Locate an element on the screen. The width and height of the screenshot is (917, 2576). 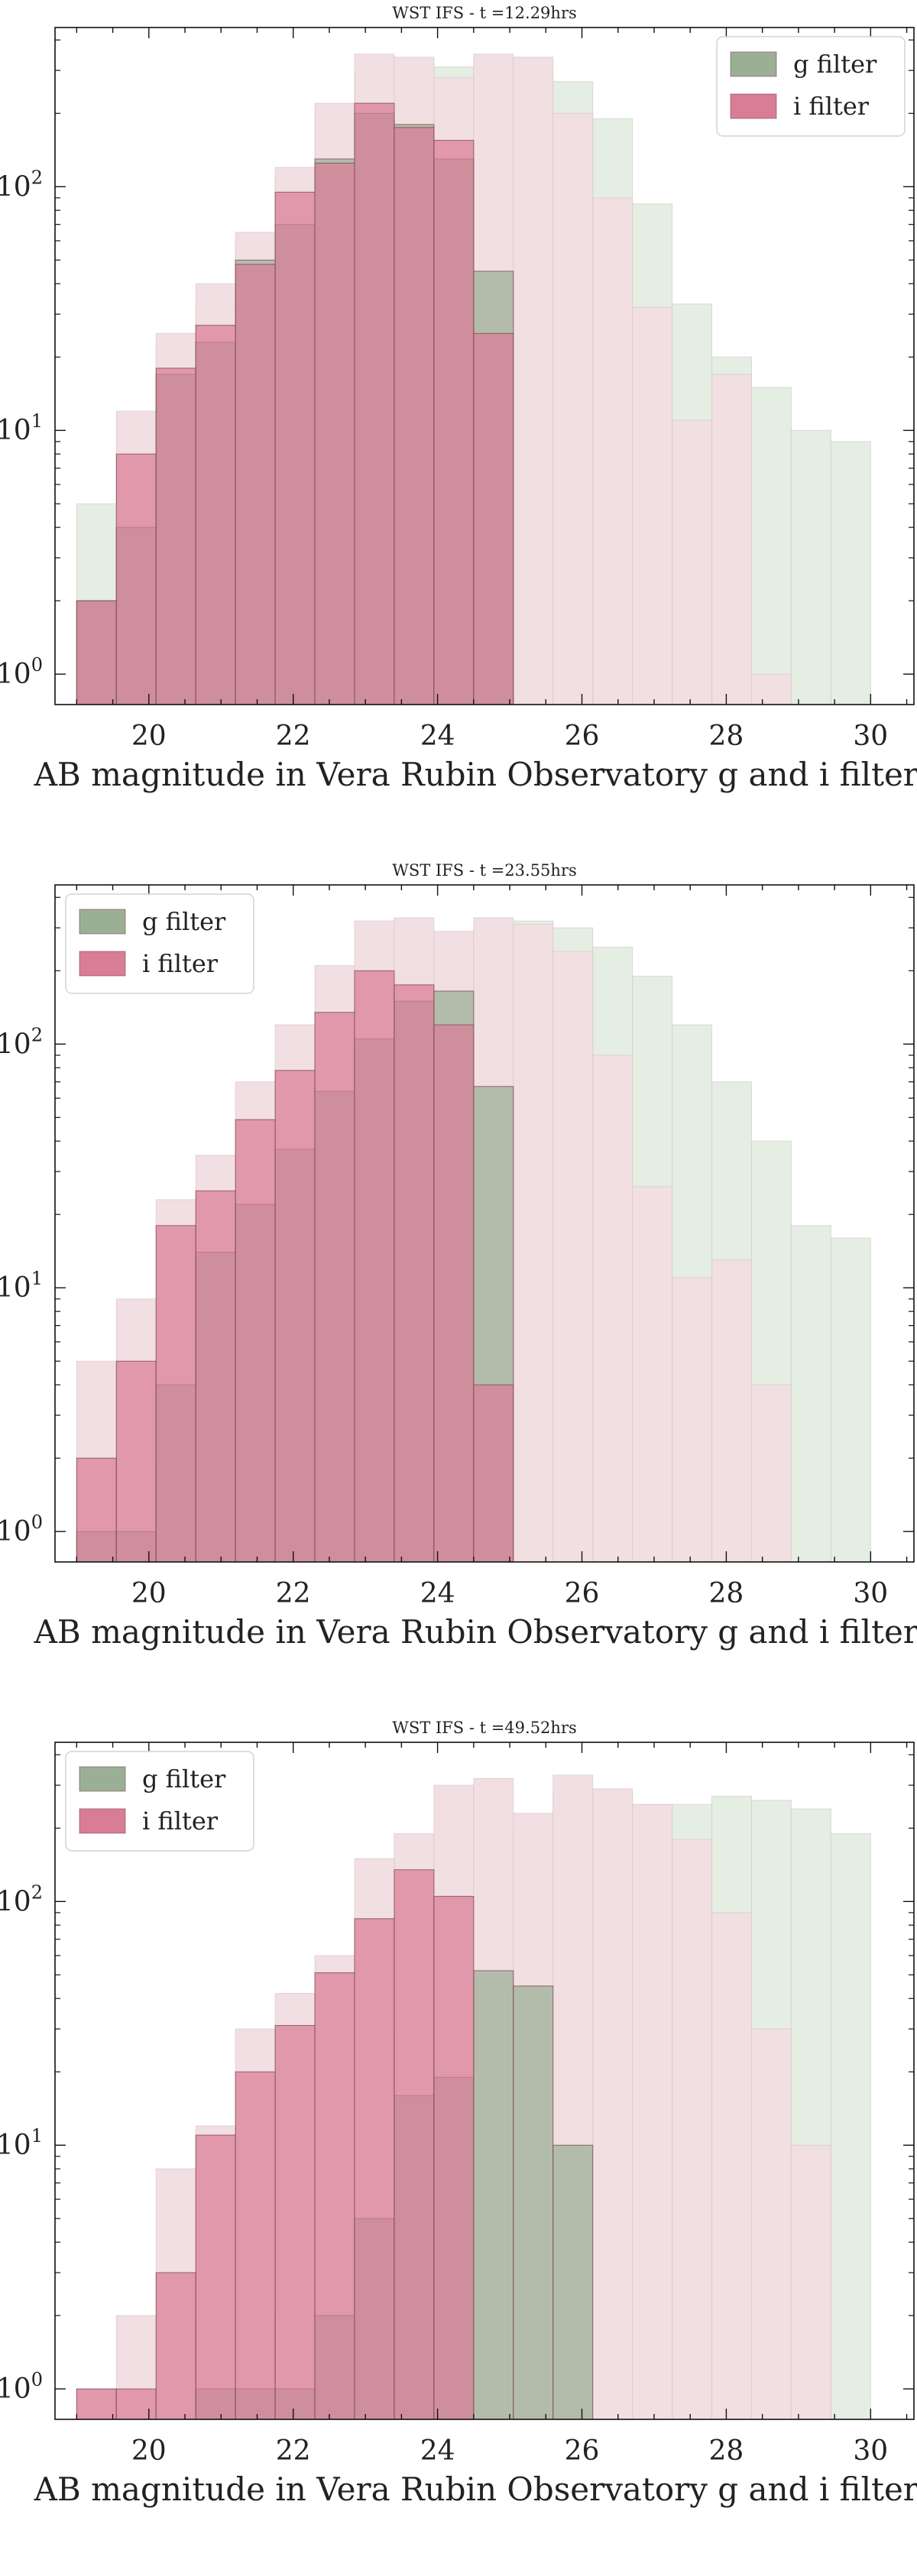
chart-title: WST IFS - t =12.29hrs is located at coordinates (484, 13).